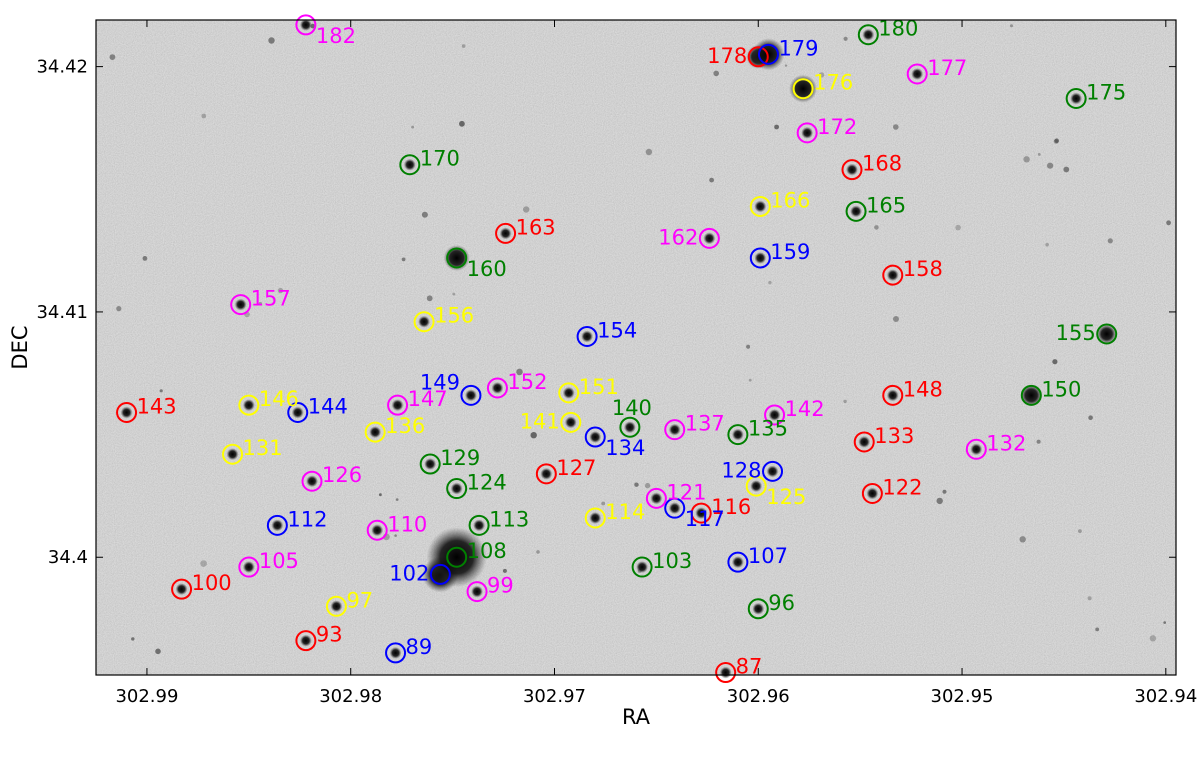 The height and width of the screenshot is (760, 1200). I want to click on star-107-blob, so click(737, 562).